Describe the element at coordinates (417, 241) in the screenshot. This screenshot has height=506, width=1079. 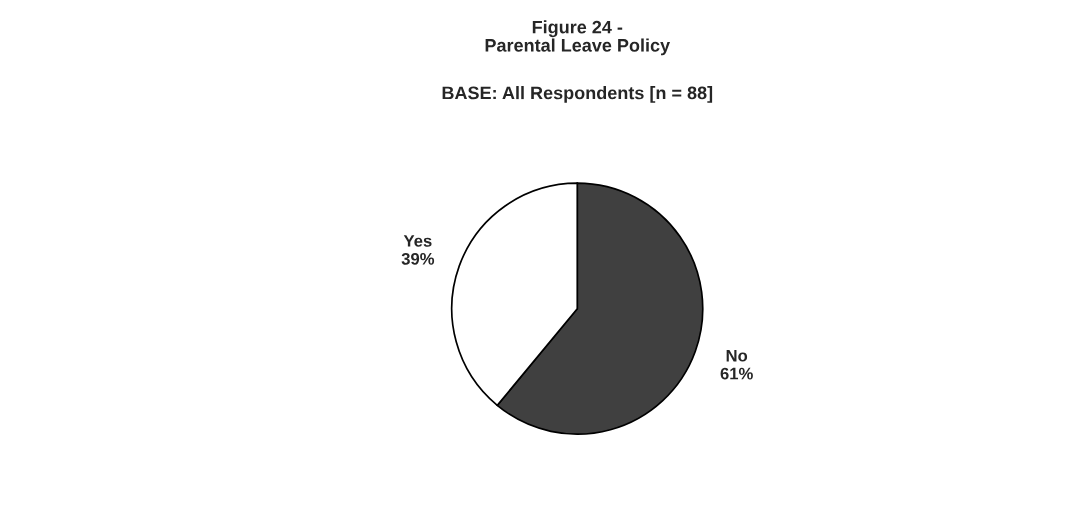
I see `slice-label: Yes` at that location.